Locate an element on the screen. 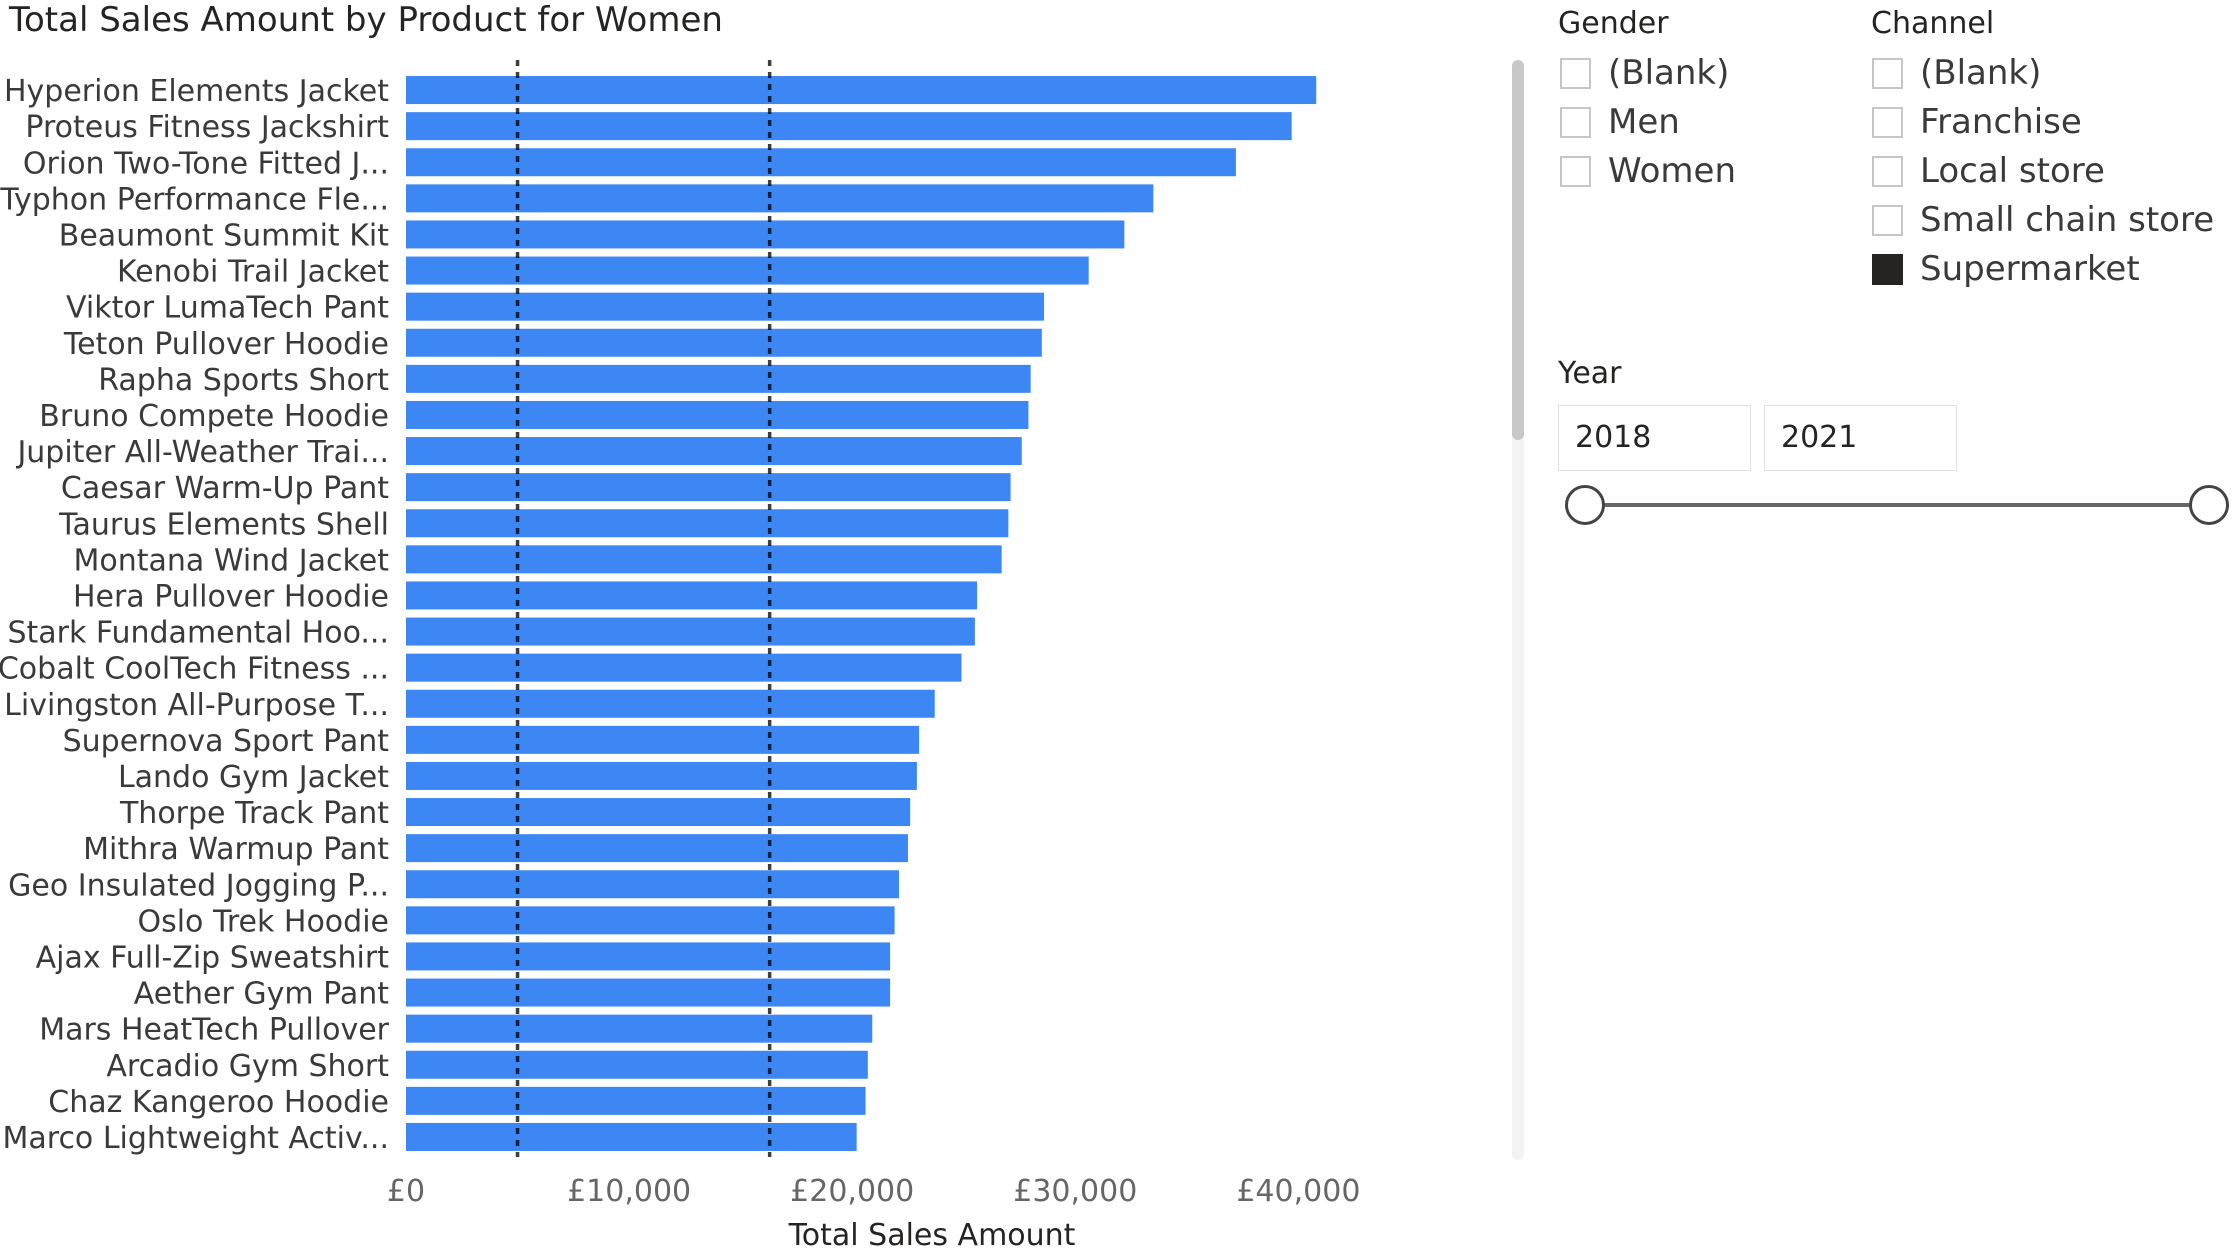 The height and width of the screenshot is (1256, 2240). channel-supermarket-checkbox is located at coordinates (1887, 269).